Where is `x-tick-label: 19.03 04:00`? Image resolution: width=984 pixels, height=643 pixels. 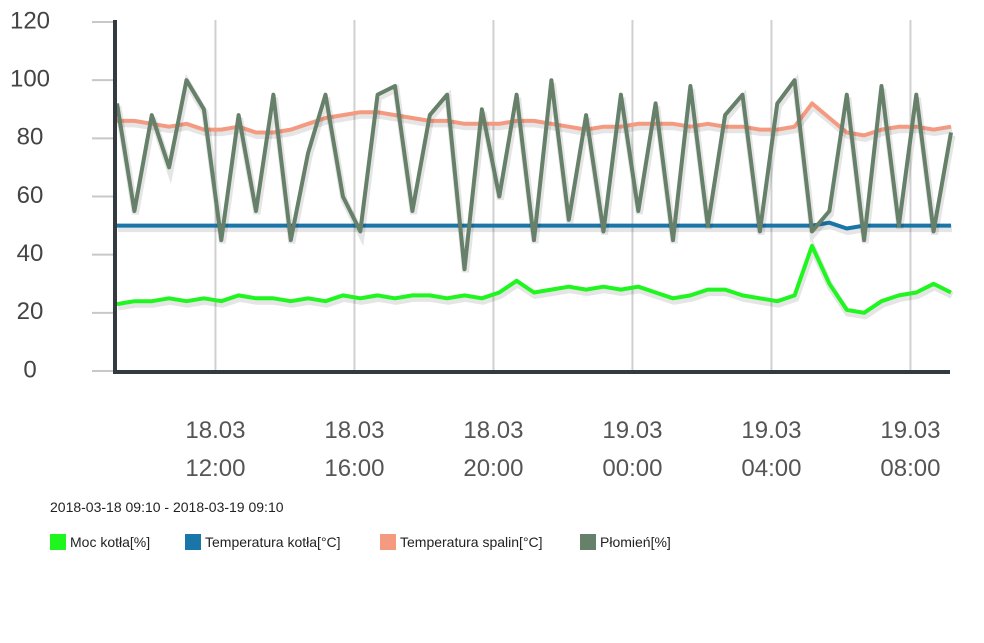 x-tick-label: 19.03 04:00 is located at coordinates (771, 449).